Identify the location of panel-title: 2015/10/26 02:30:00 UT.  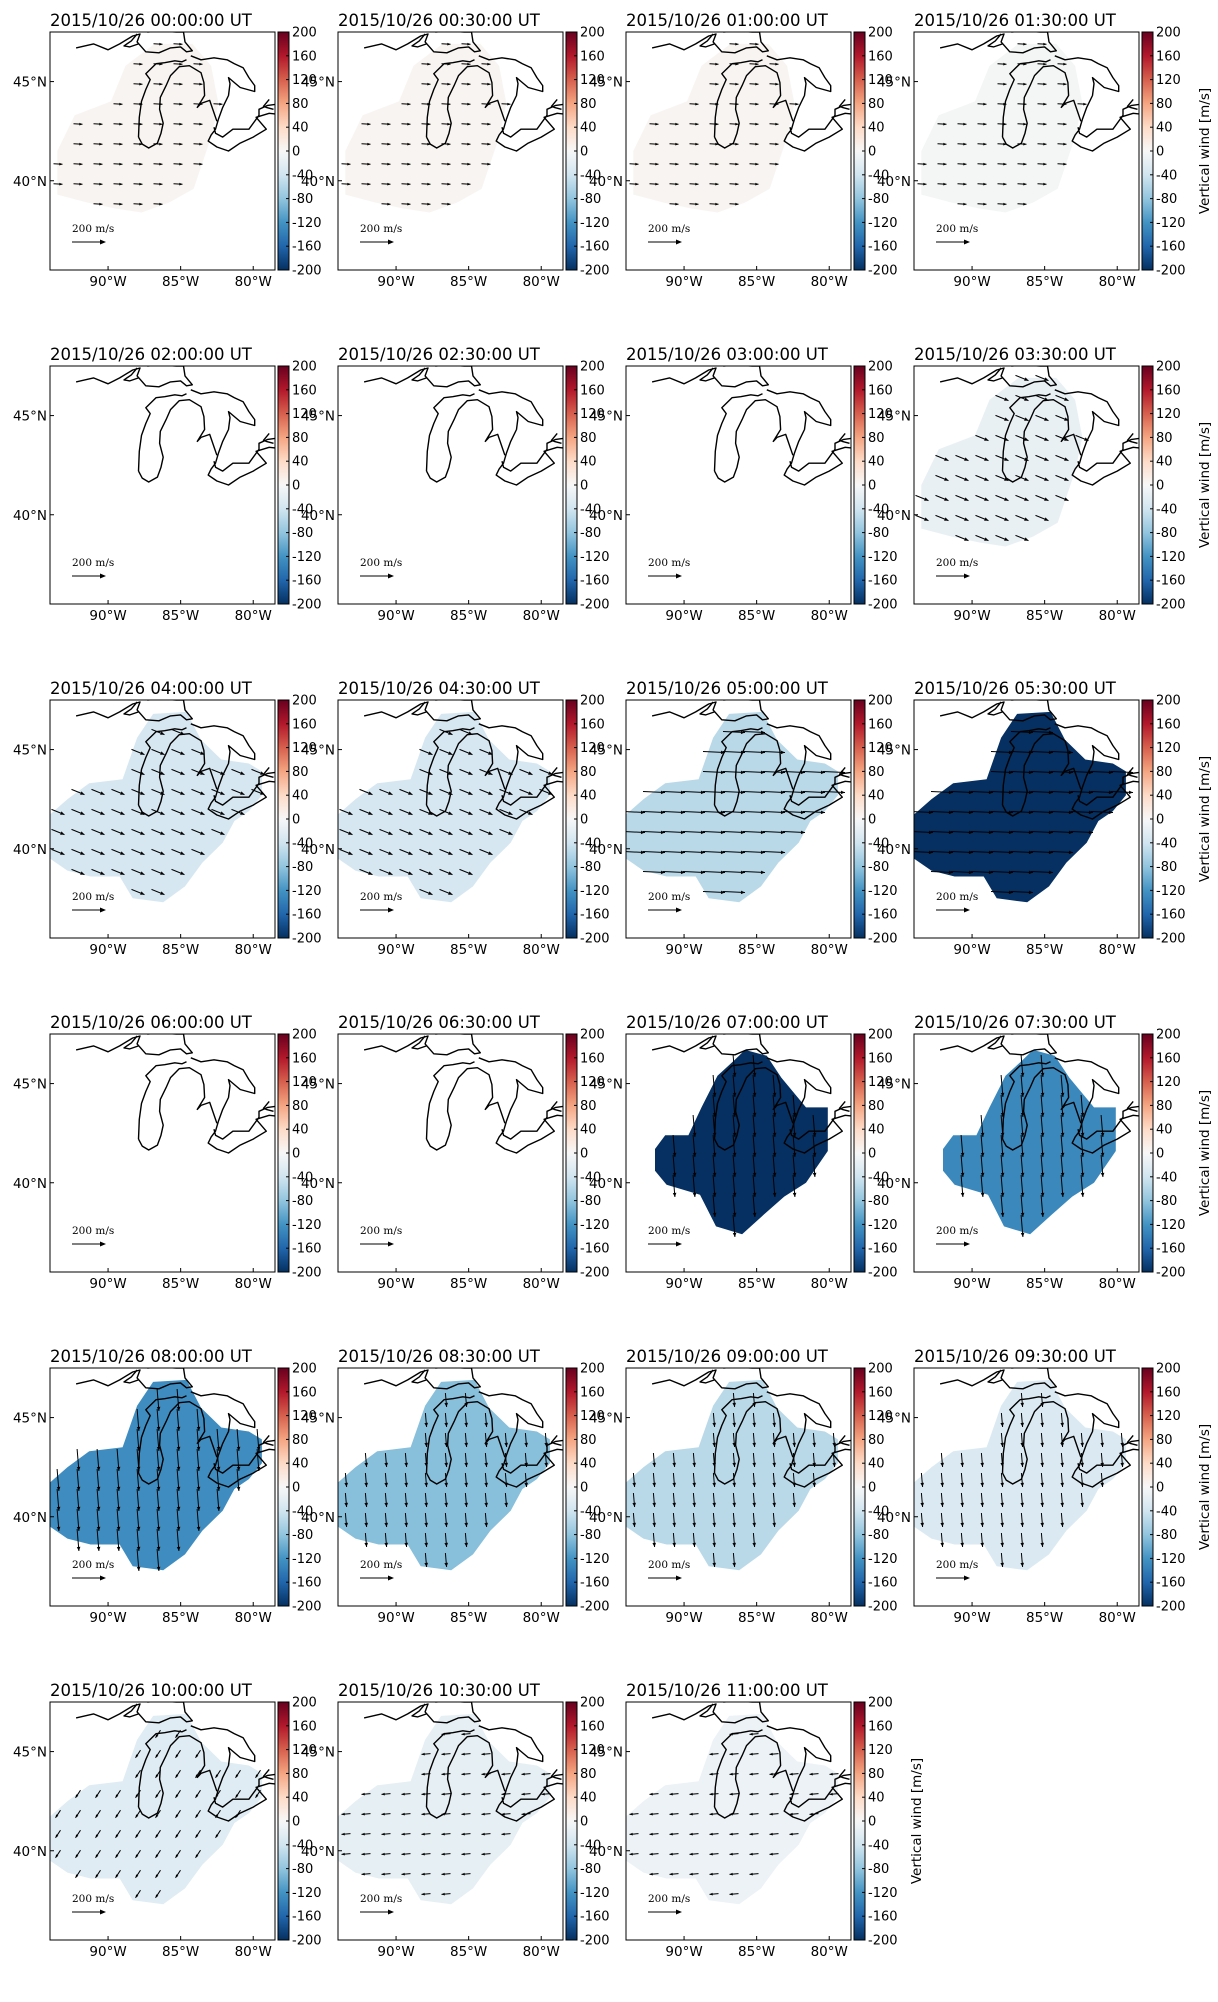
(439, 354).